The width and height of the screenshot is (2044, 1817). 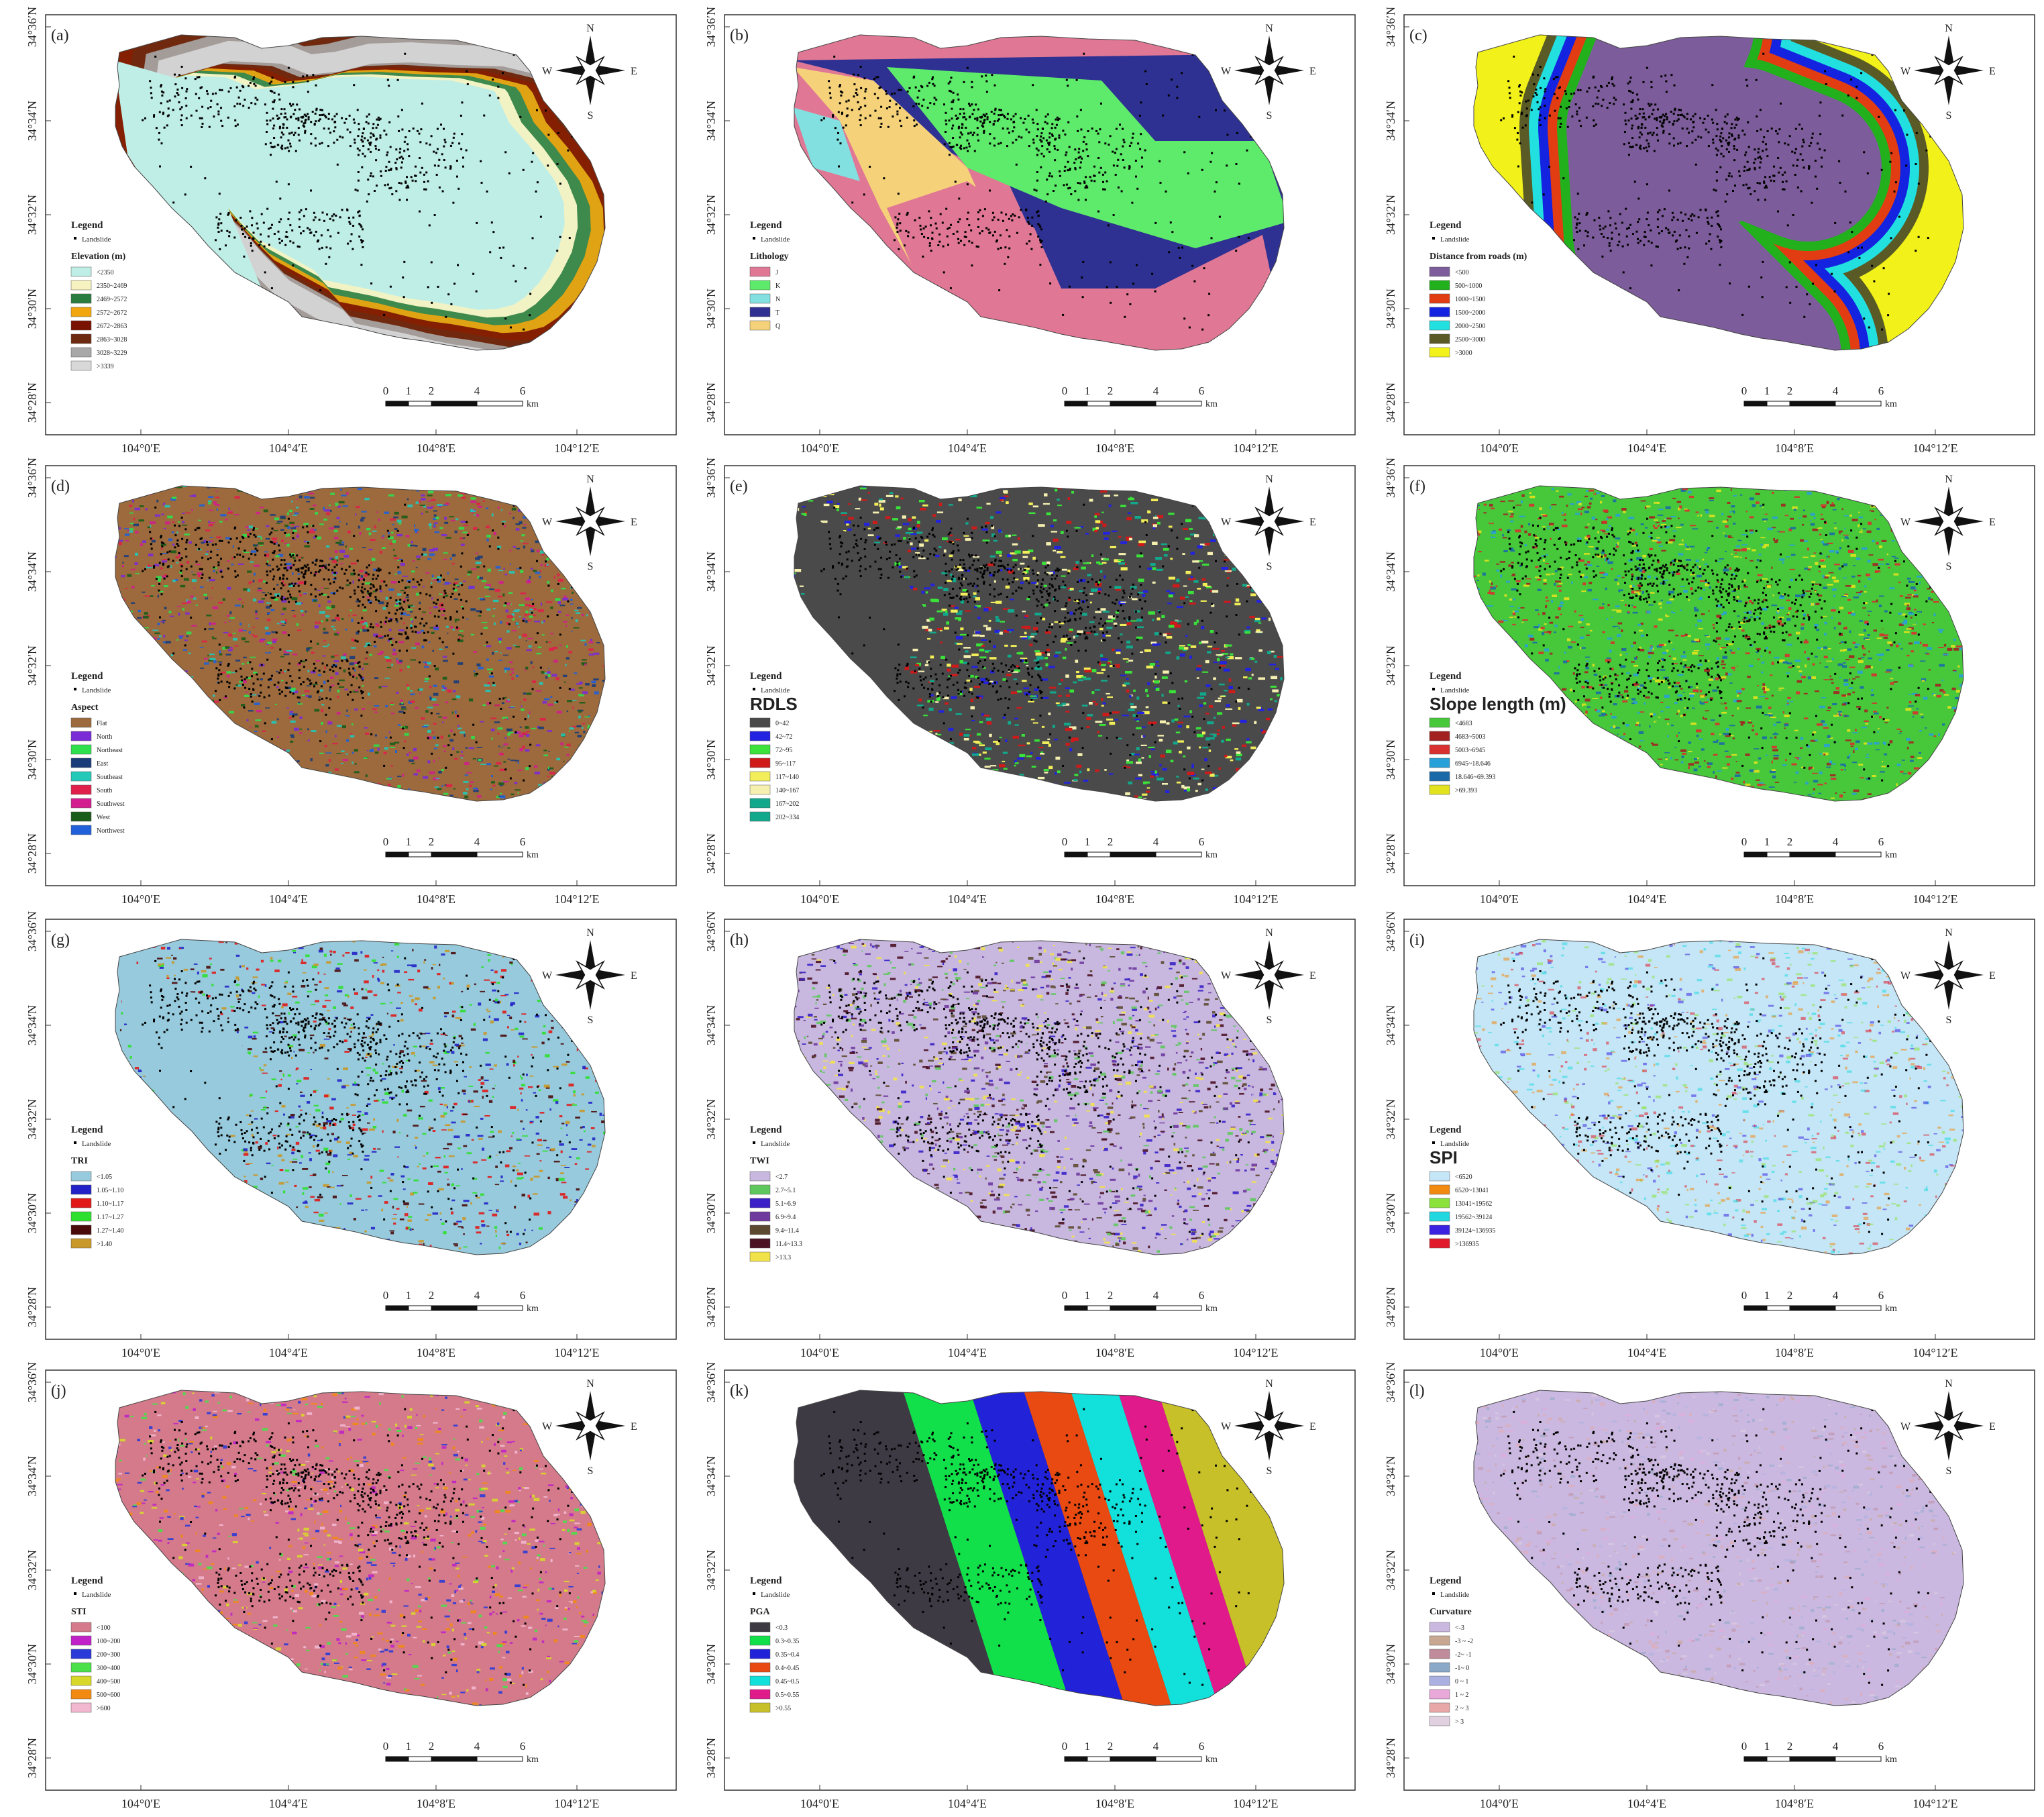 I want to click on scale-seg, so click(x=1812, y=404).